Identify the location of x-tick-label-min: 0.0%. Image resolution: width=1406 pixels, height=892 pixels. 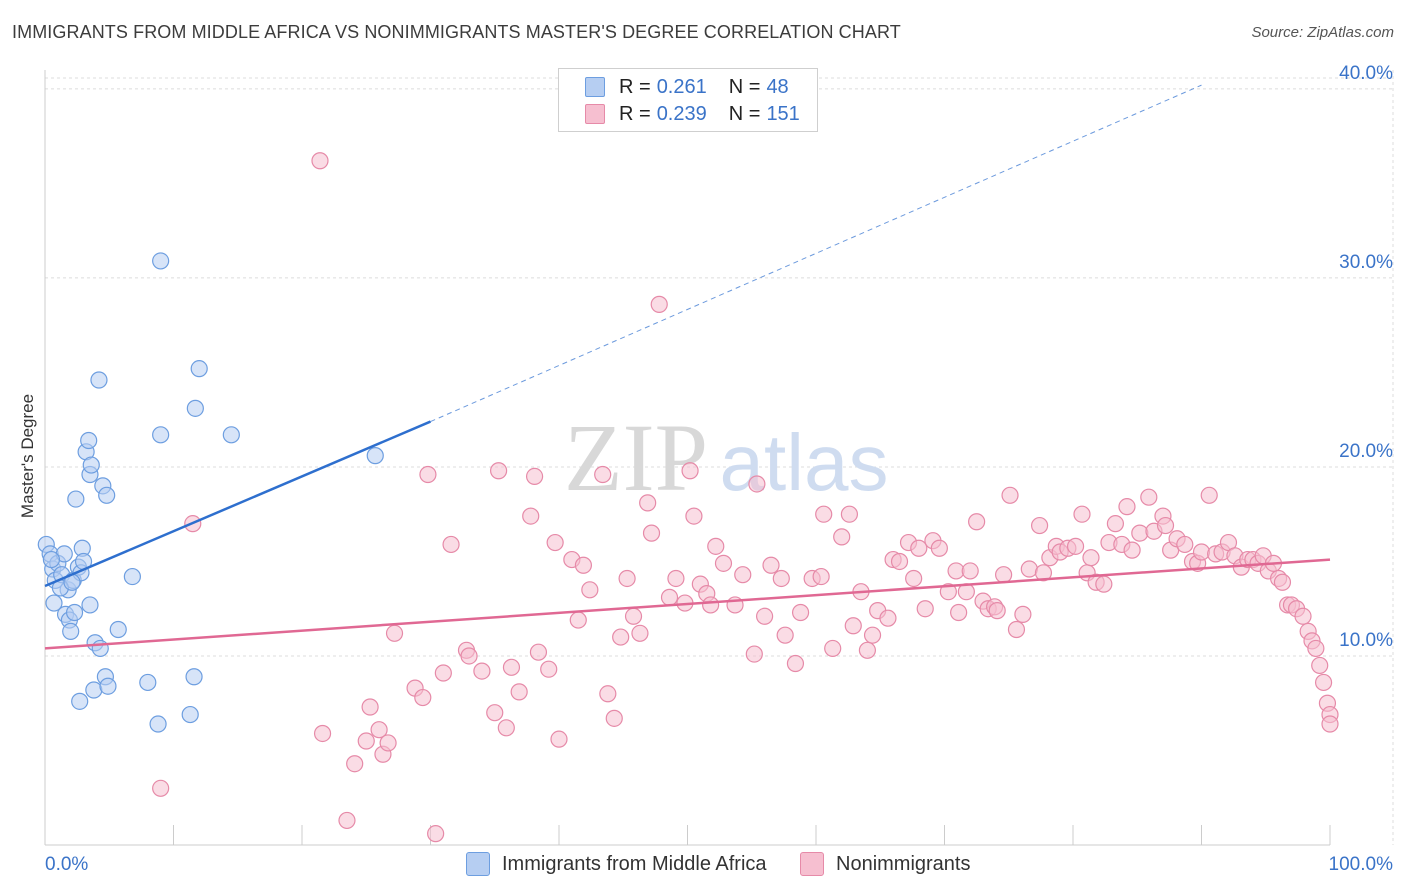
(66, 864).